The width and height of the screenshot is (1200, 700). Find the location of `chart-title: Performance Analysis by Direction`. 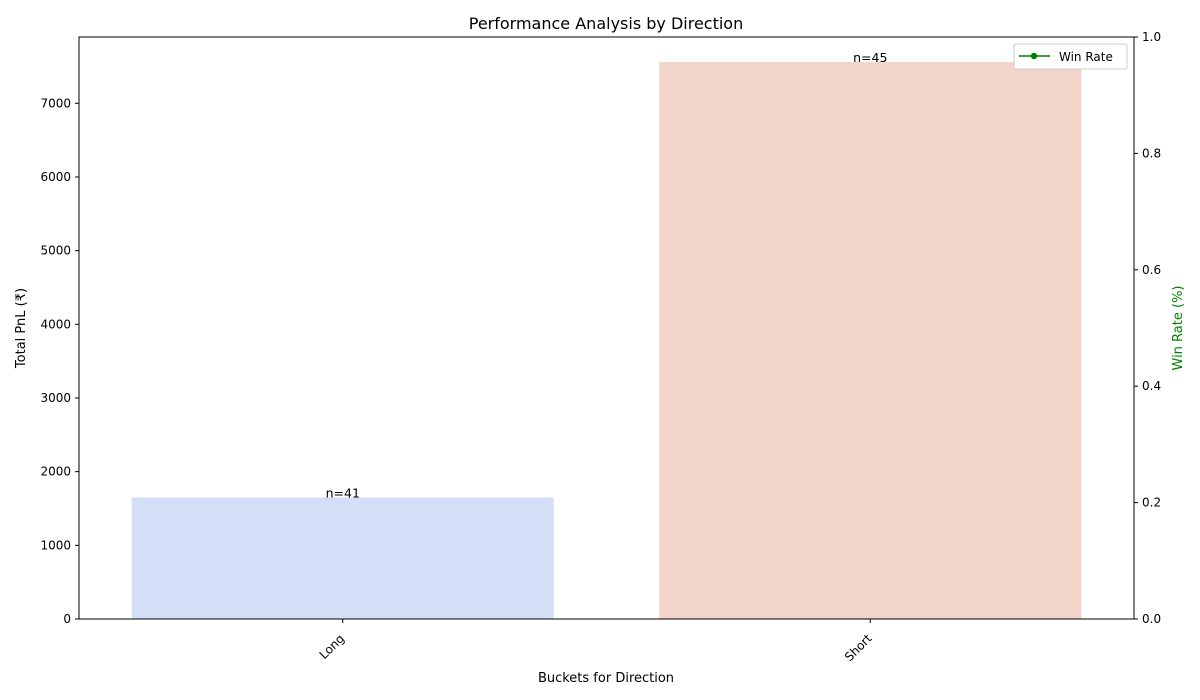

chart-title: Performance Analysis by Direction is located at coordinates (606, 23).